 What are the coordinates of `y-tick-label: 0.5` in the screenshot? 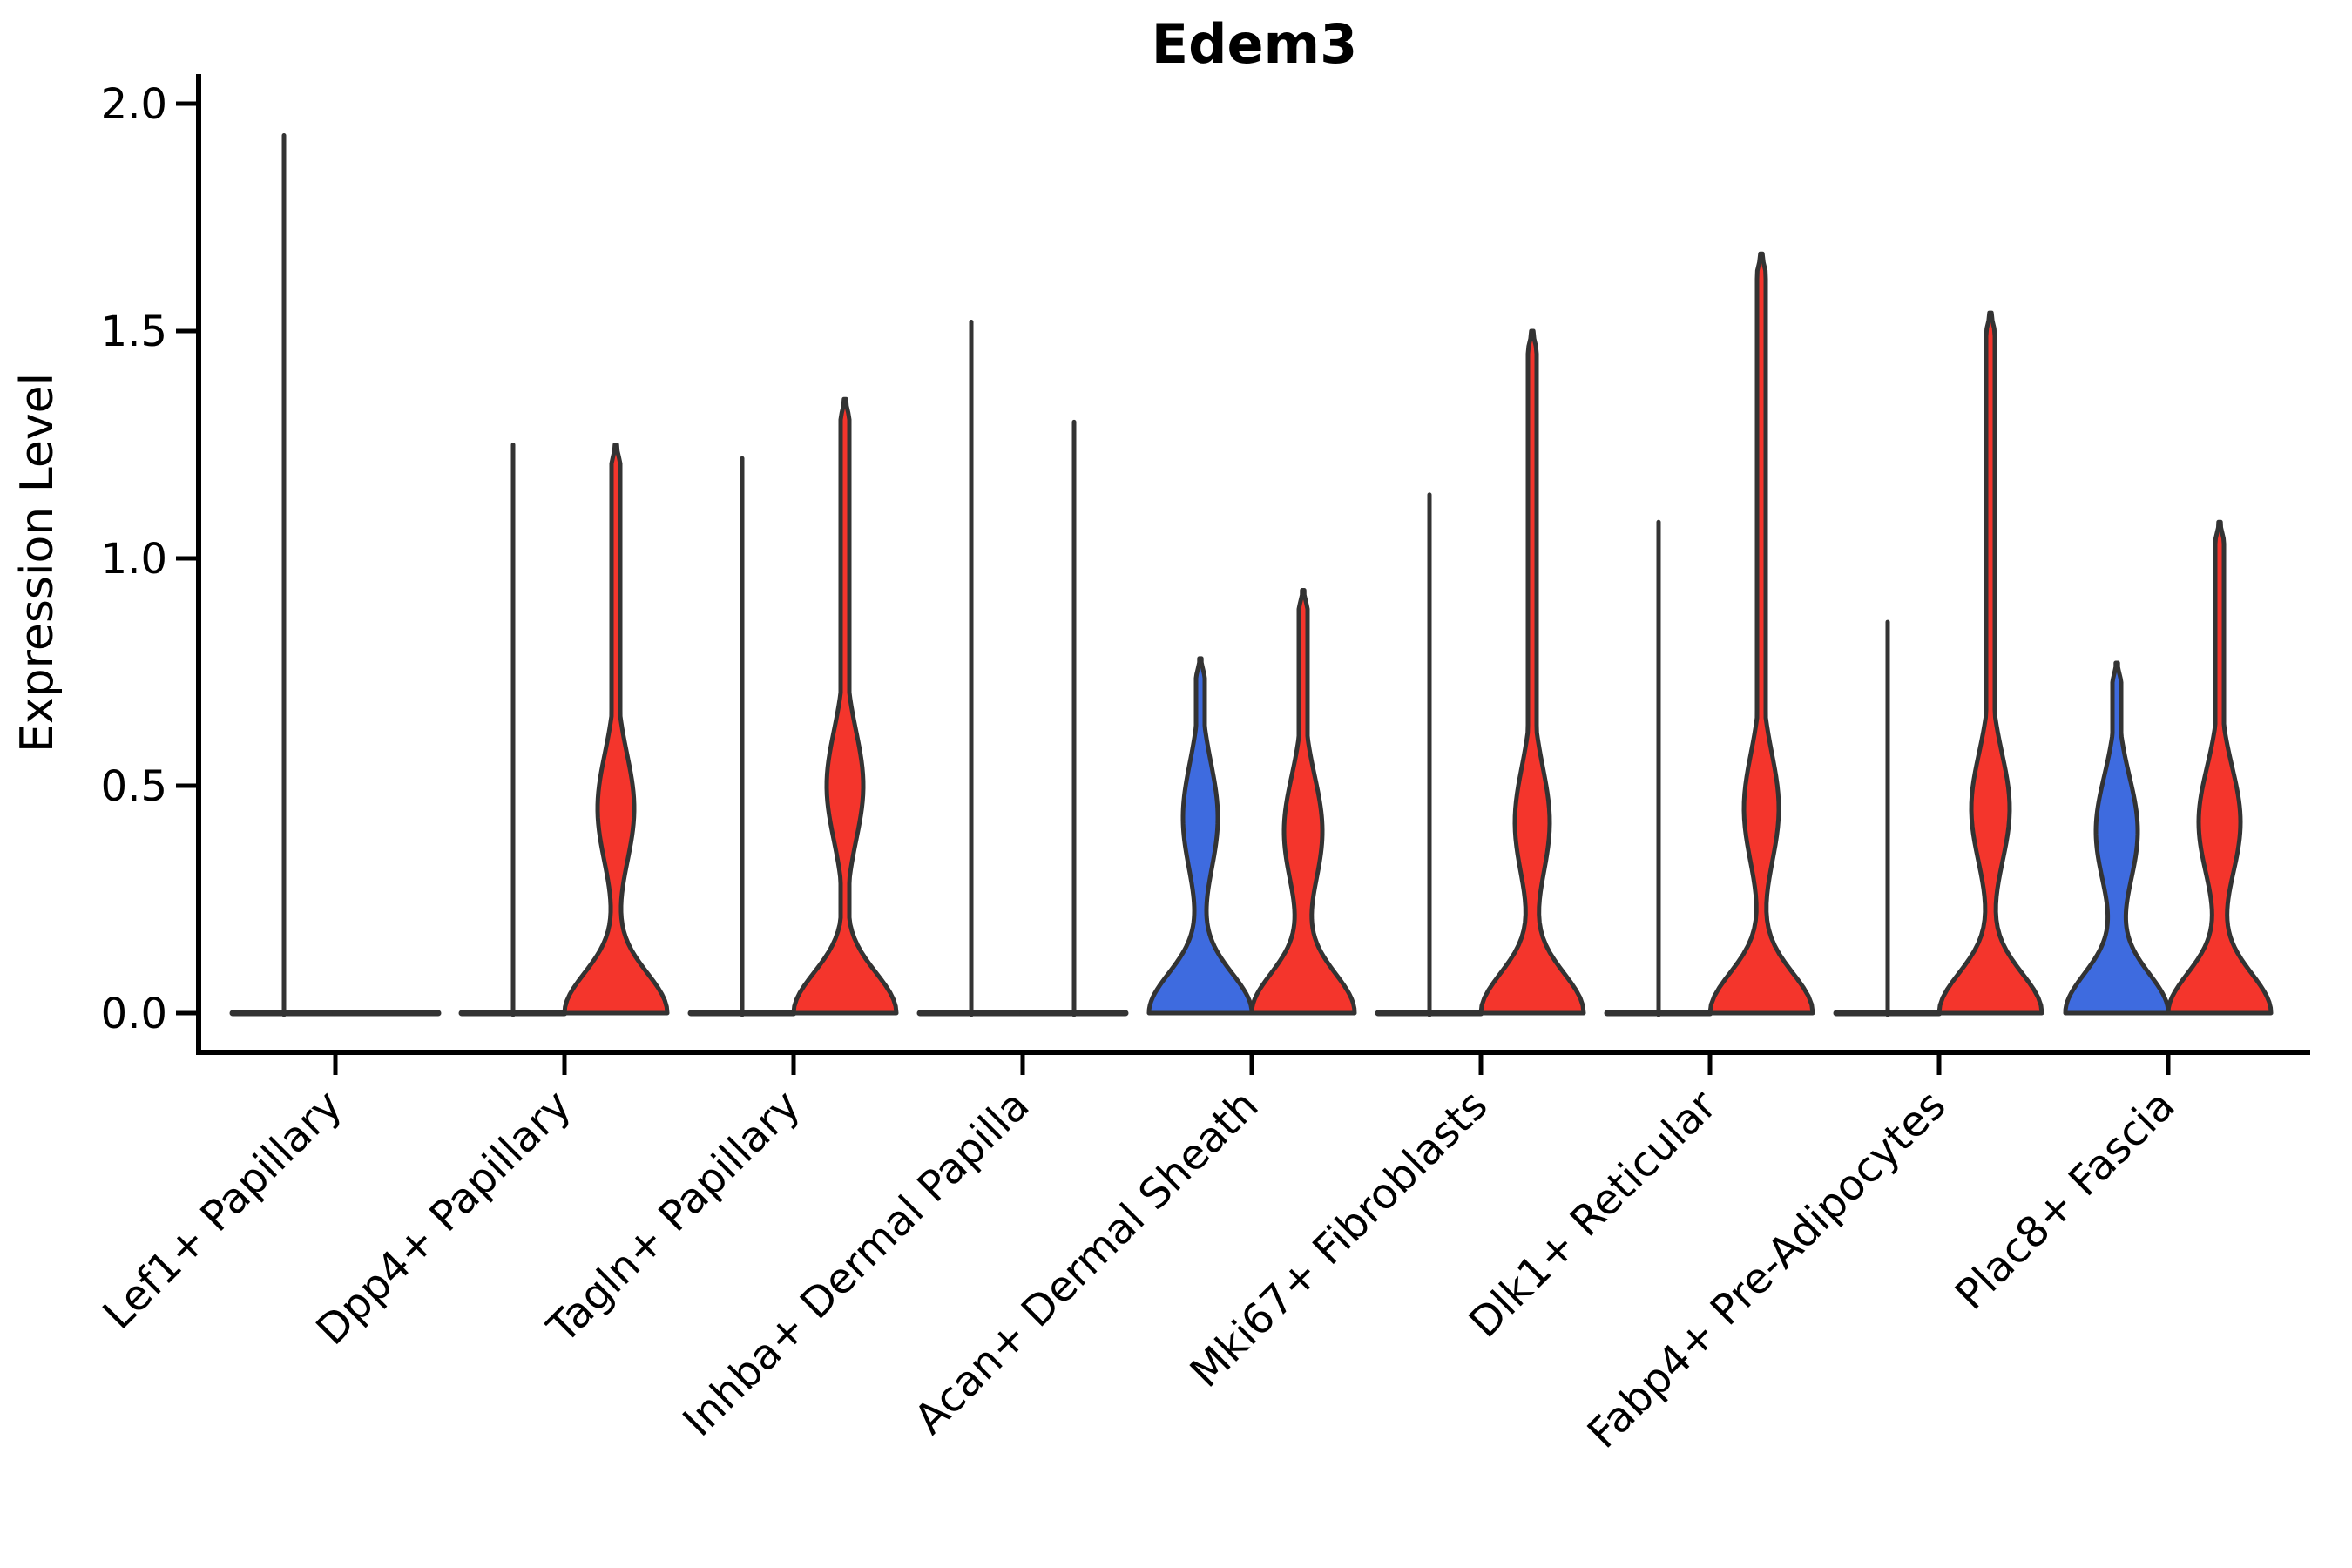 It's located at (134, 786).